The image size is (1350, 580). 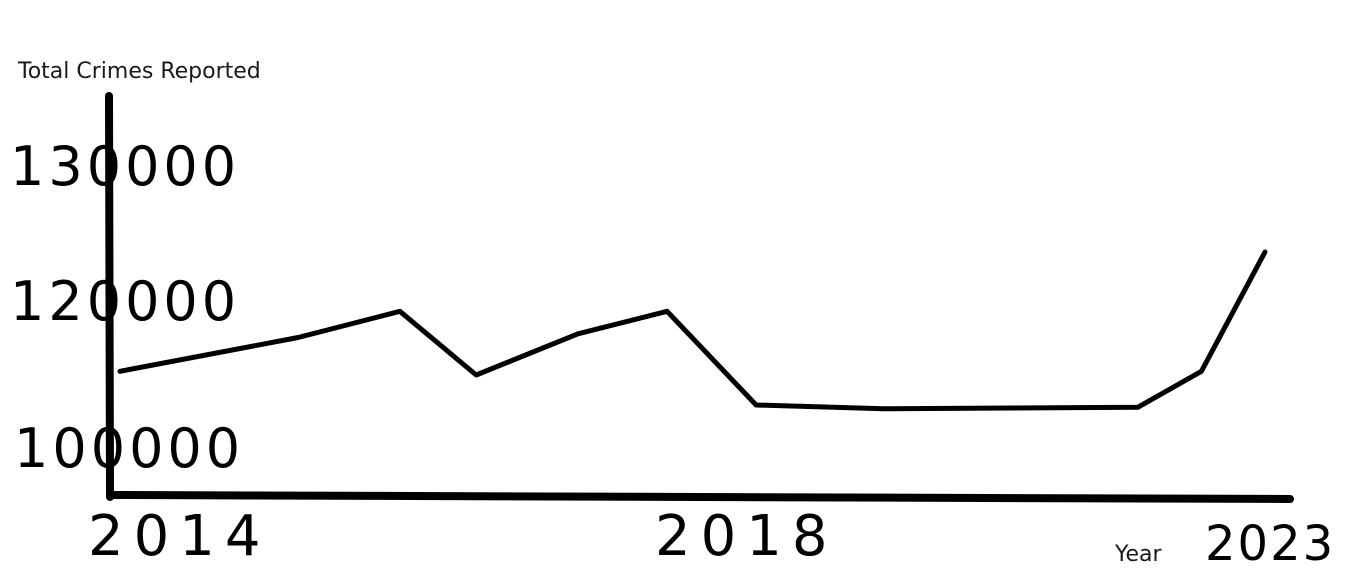 I want to click on x-axis-title: Year, so click(x=1138, y=554).